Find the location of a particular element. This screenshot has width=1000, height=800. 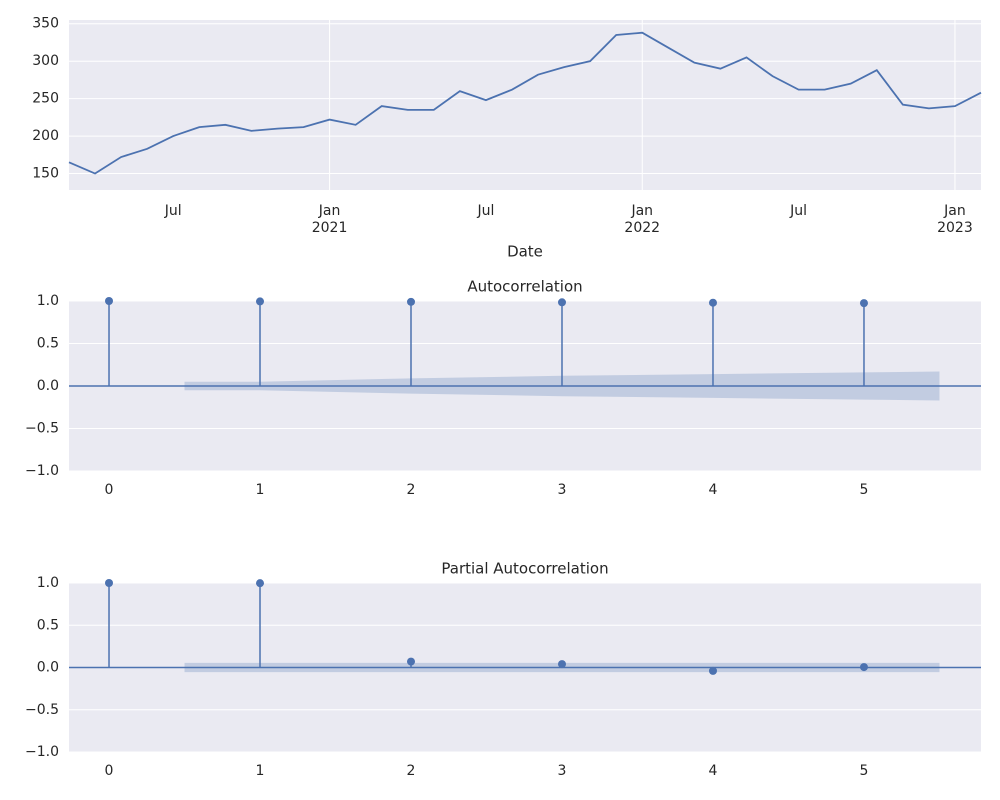

y-tick-label: 200 is located at coordinates (45, 136).